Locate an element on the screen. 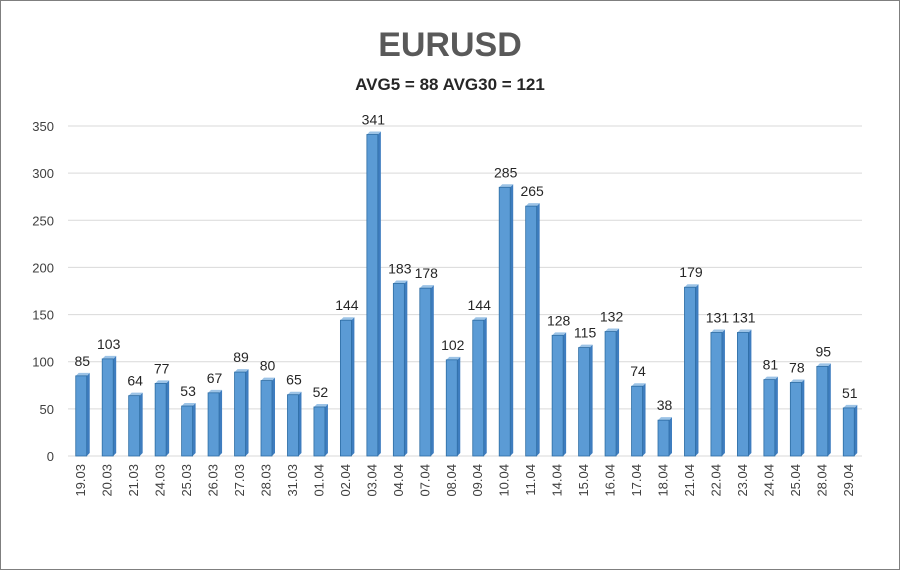 The width and height of the screenshot is (900, 570). y-tick-label: 100 is located at coordinates (43, 362).